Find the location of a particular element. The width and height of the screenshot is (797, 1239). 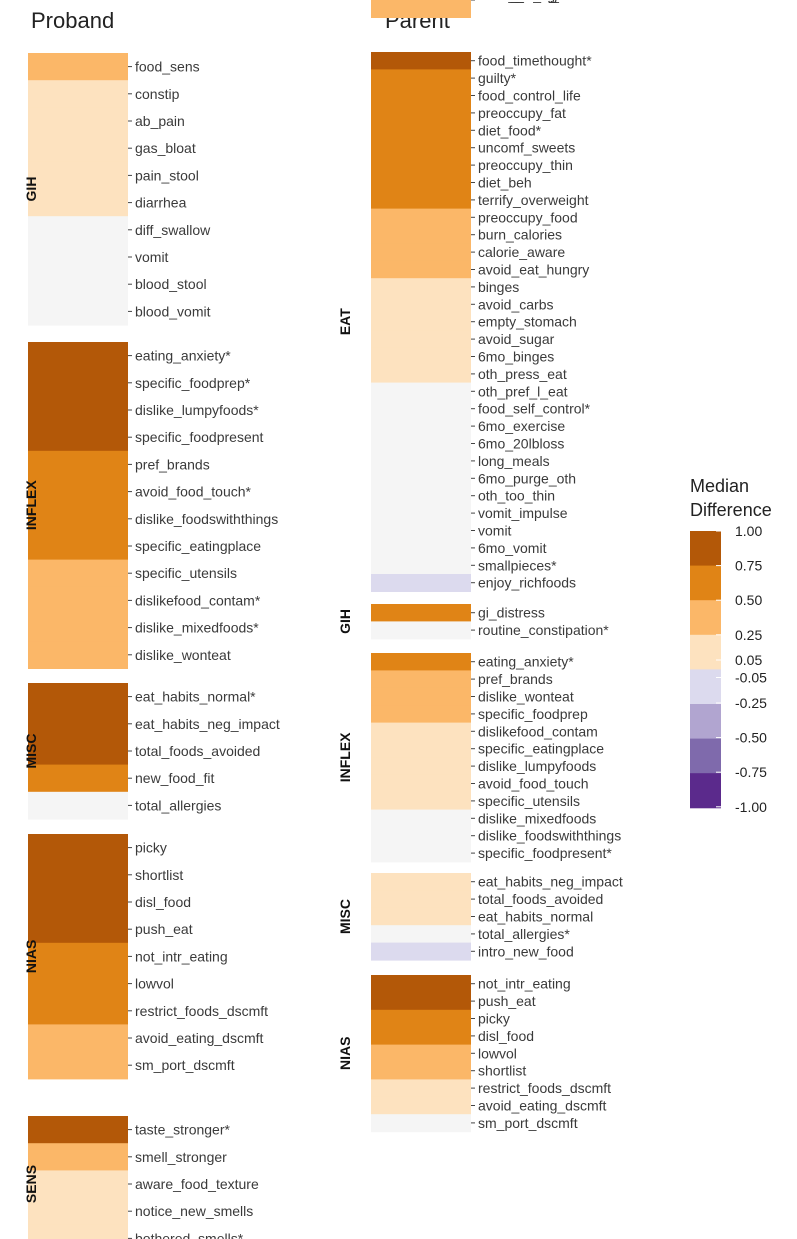

legend-tick-label: 1.00 is located at coordinates (748, 531).